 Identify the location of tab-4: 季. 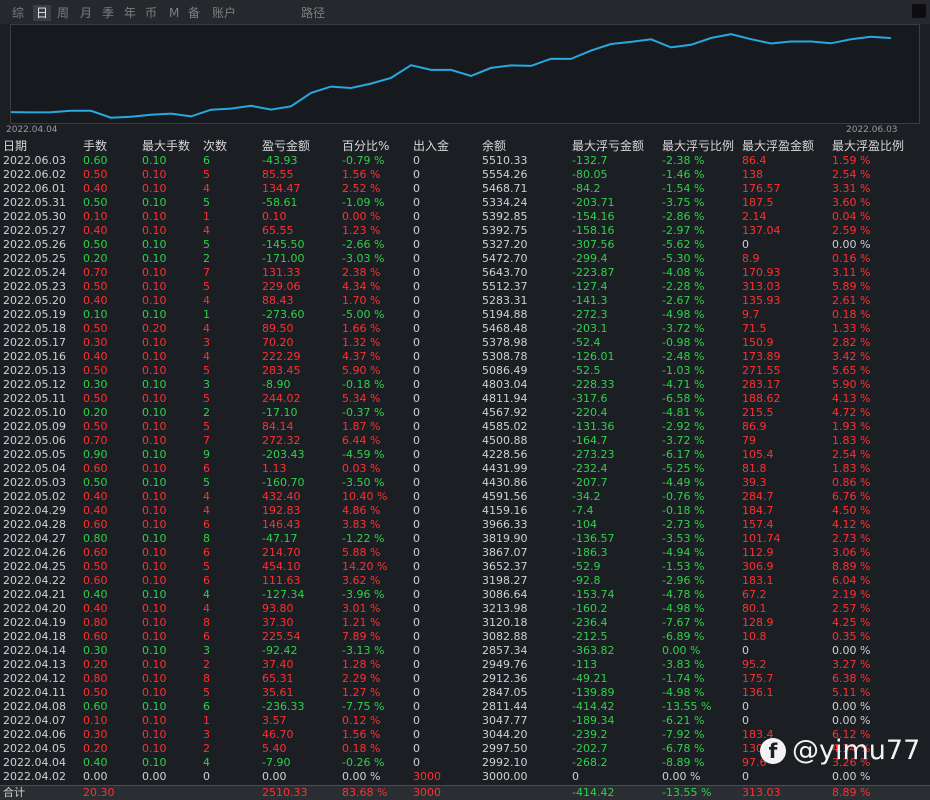
(108, 13).